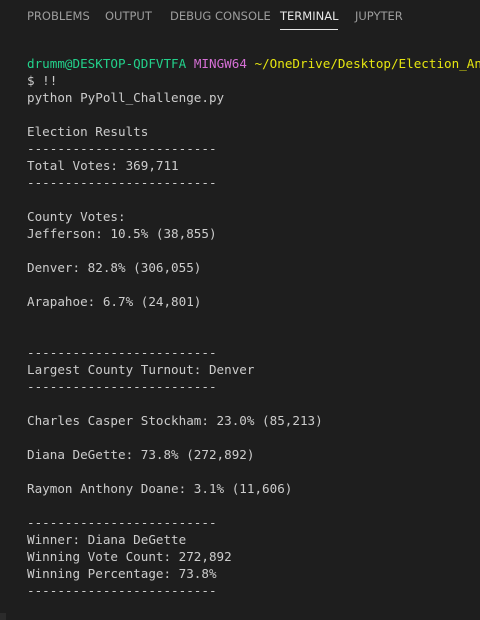  Describe the element at coordinates (128, 16) in the screenshot. I see `tab-output: OUTPUT` at that location.